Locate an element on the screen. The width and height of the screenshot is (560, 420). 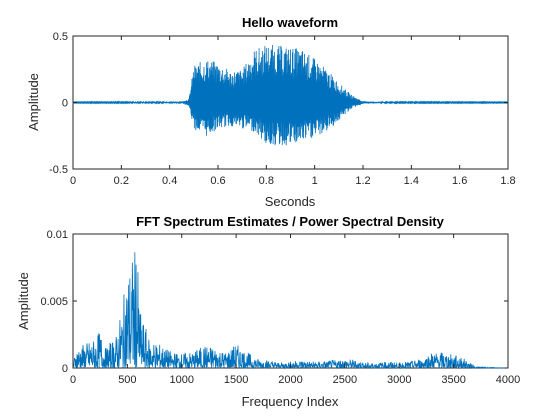
spectrum-xtick-label: 3500 is located at coordinates (453, 380).